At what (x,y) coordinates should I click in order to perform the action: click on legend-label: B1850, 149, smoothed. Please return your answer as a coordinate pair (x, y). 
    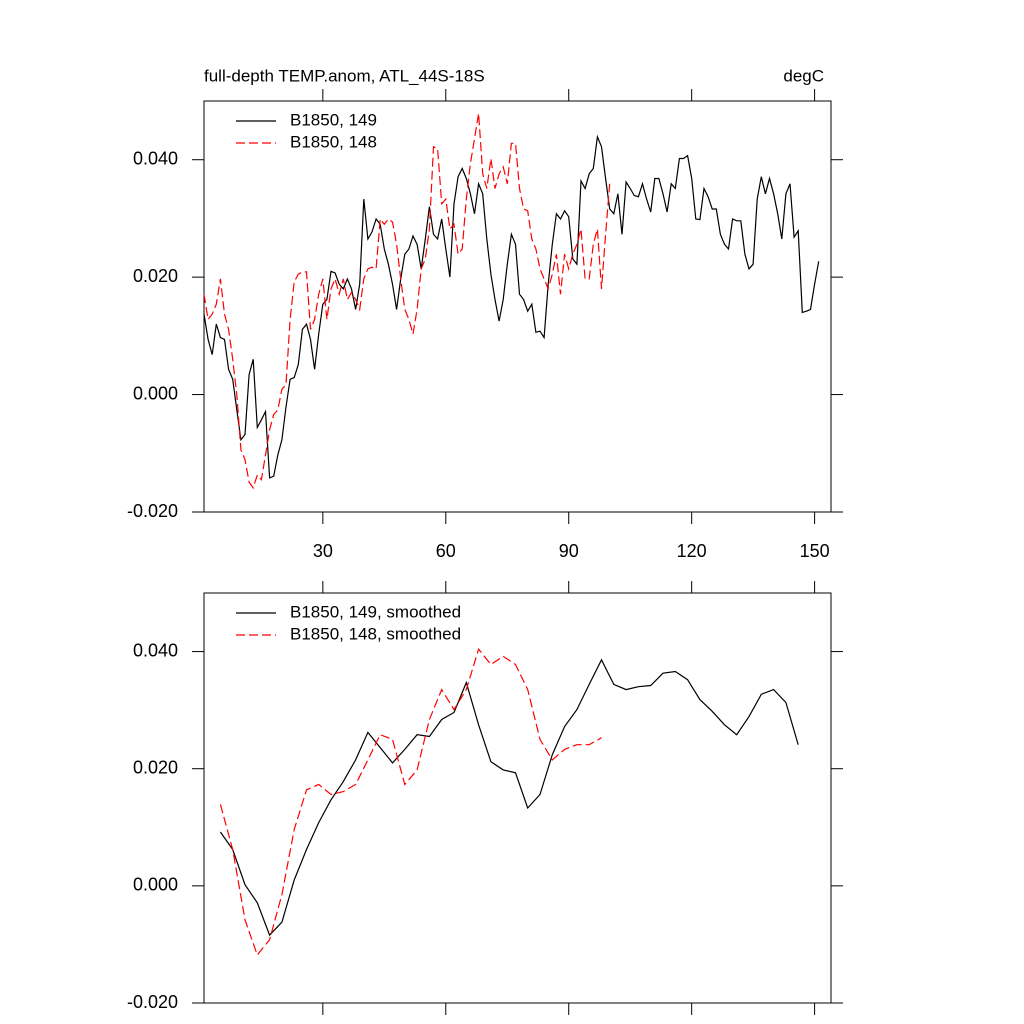
    Looking at the image, I should click on (375, 611).